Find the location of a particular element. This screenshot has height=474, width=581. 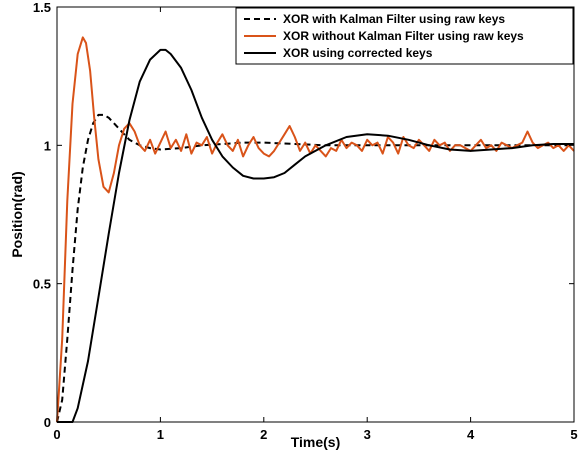

y-tick-label: 1.5 is located at coordinates (42, 7).